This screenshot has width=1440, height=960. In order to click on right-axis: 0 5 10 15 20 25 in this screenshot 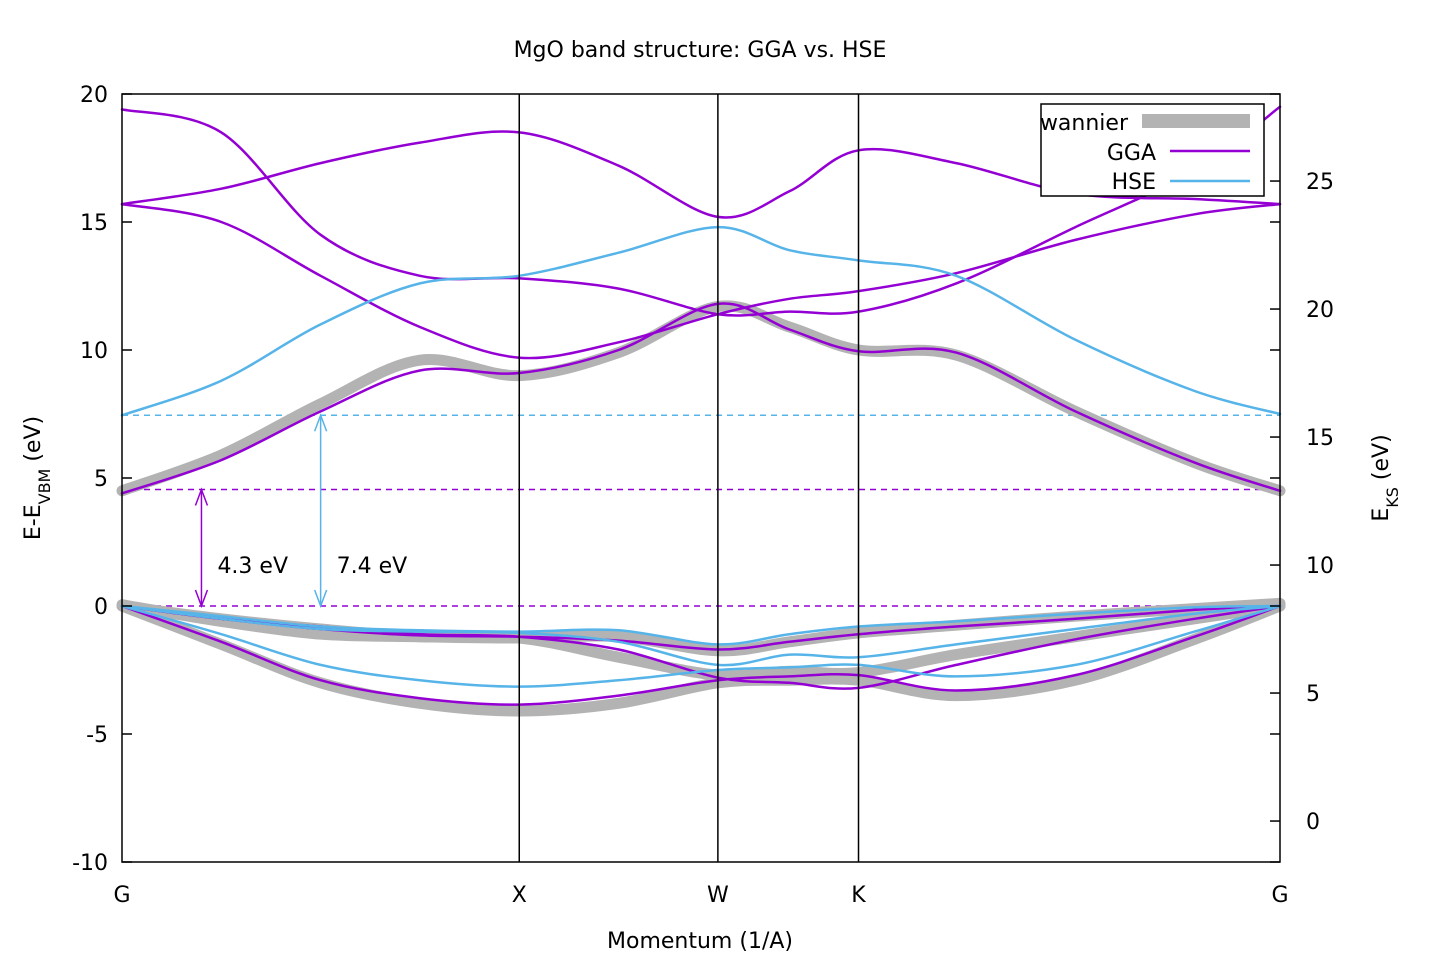, I will do `click(1302, 502)`.